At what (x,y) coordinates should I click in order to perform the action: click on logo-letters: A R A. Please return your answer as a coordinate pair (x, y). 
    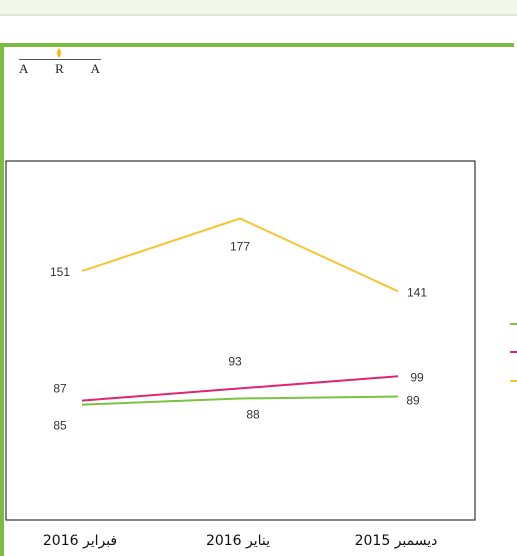
    Looking at the image, I should click on (60, 69).